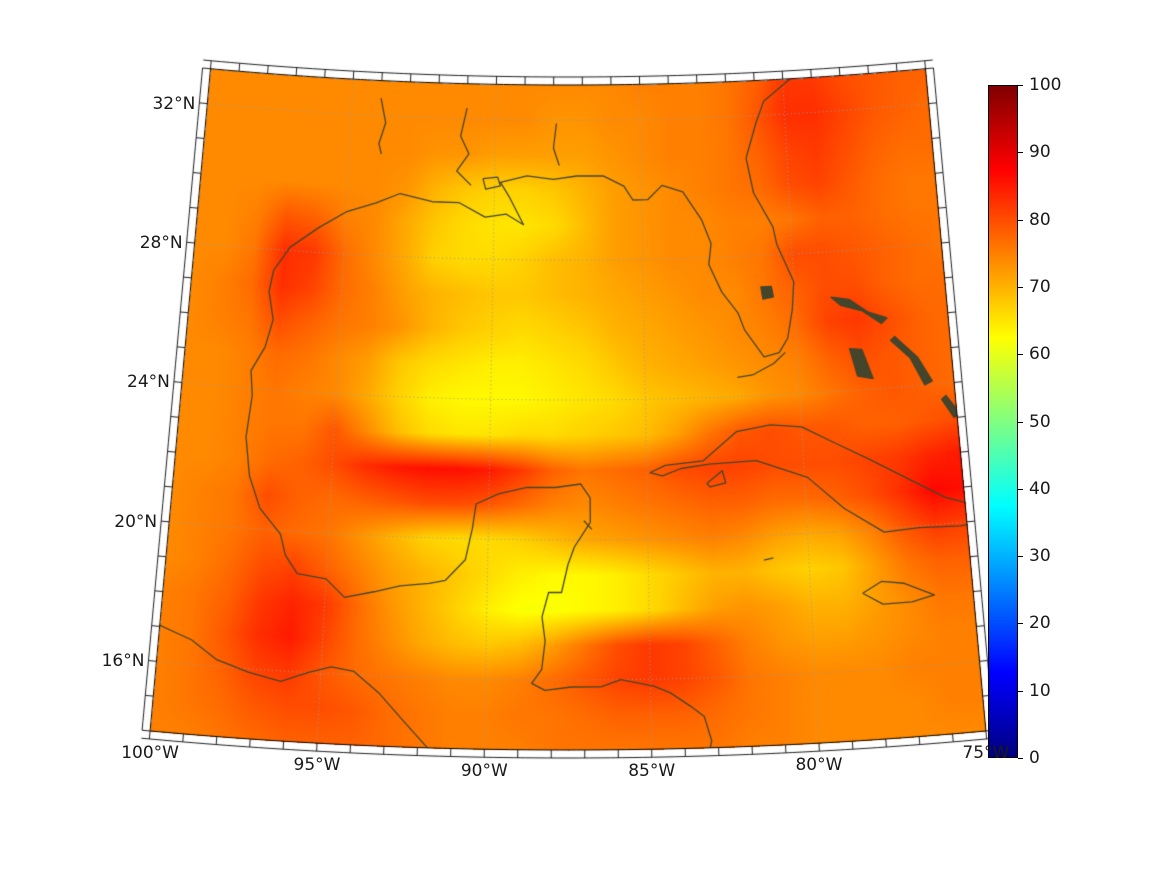 The width and height of the screenshot is (1167, 875). Describe the element at coordinates (136, 521) in the screenshot. I see `lat-tick-label: 20°N` at that location.